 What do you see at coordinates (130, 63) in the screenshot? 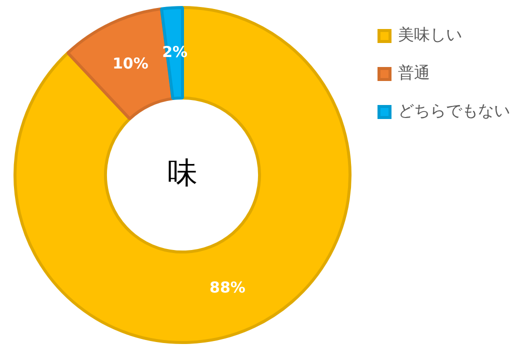
I see `data-label: 10%` at bounding box center [130, 63].